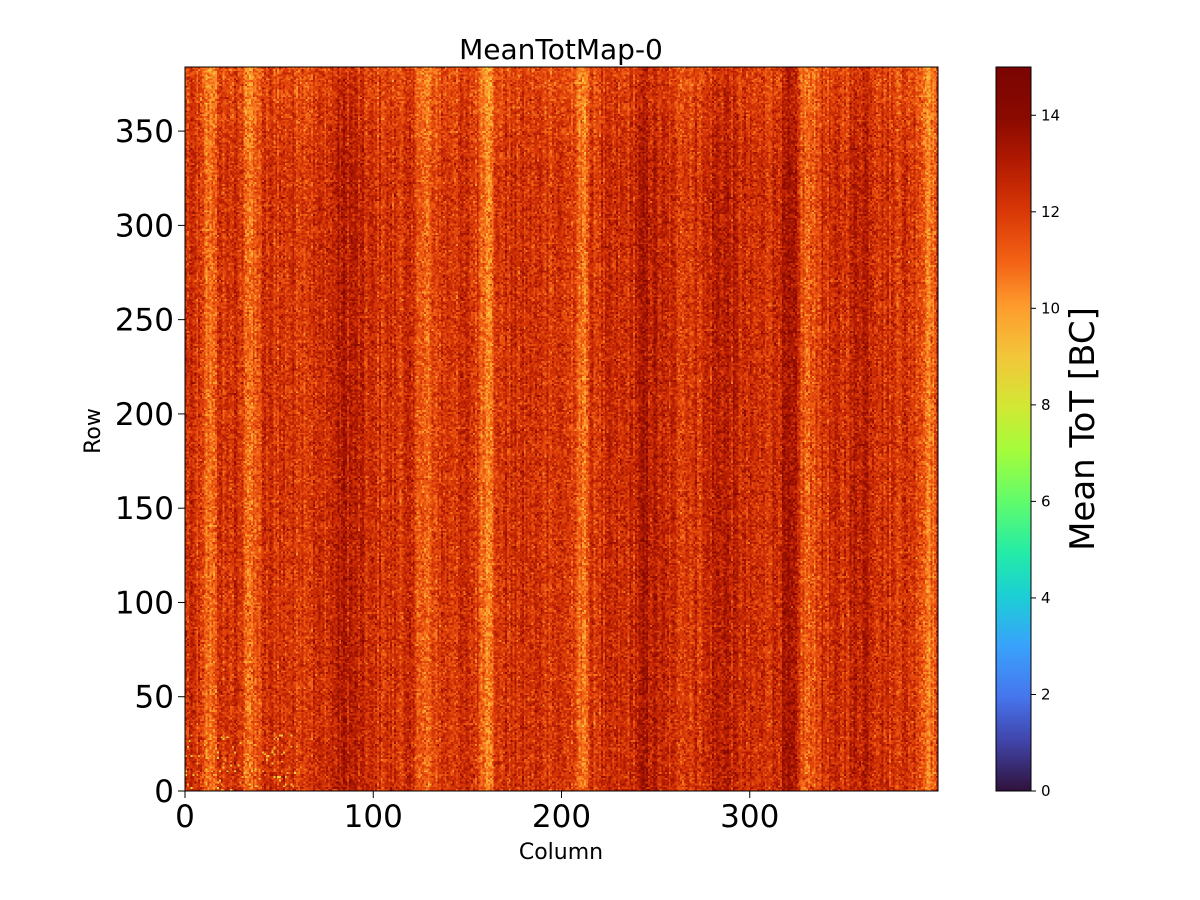  Describe the element at coordinates (1046, 791) in the screenshot. I see `colorbar-tick-label: 0` at that location.